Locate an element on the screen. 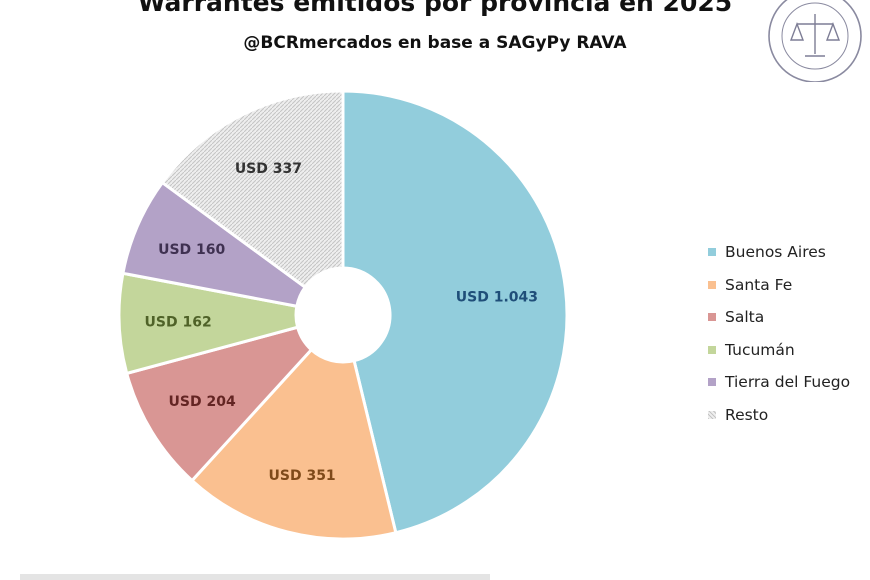  legend-label: Tucumán is located at coordinates (760, 349).